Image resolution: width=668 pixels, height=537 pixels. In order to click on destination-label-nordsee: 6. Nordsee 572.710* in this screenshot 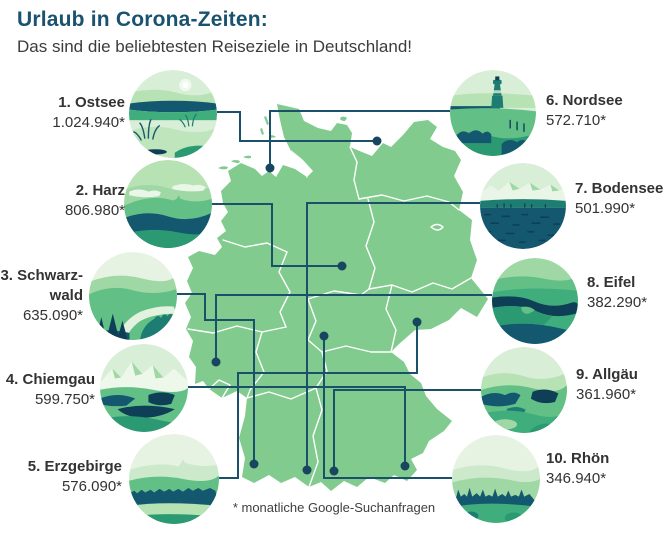, I will do `click(584, 111)`.